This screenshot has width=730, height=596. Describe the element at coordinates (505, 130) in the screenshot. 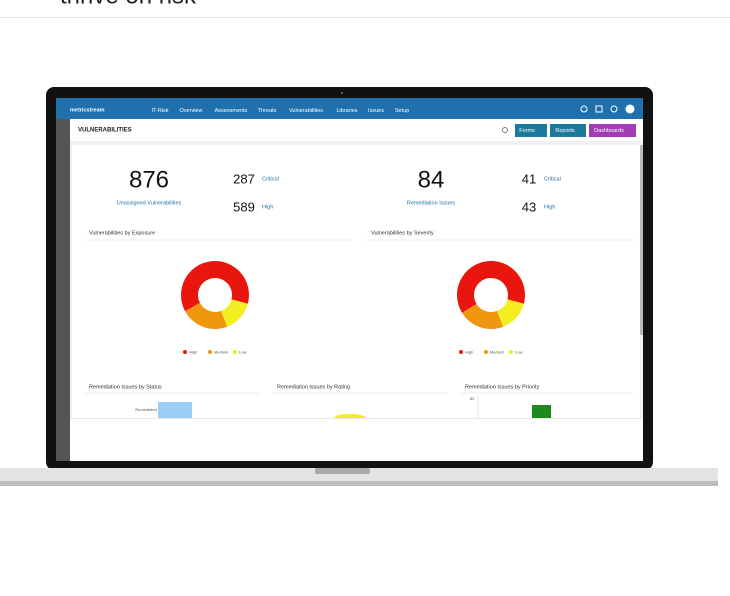

I see `help-icon` at that location.